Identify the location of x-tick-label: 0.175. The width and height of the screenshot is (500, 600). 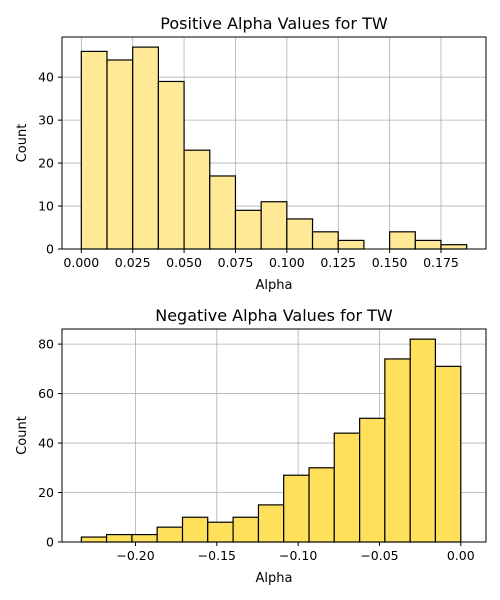
(441, 262).